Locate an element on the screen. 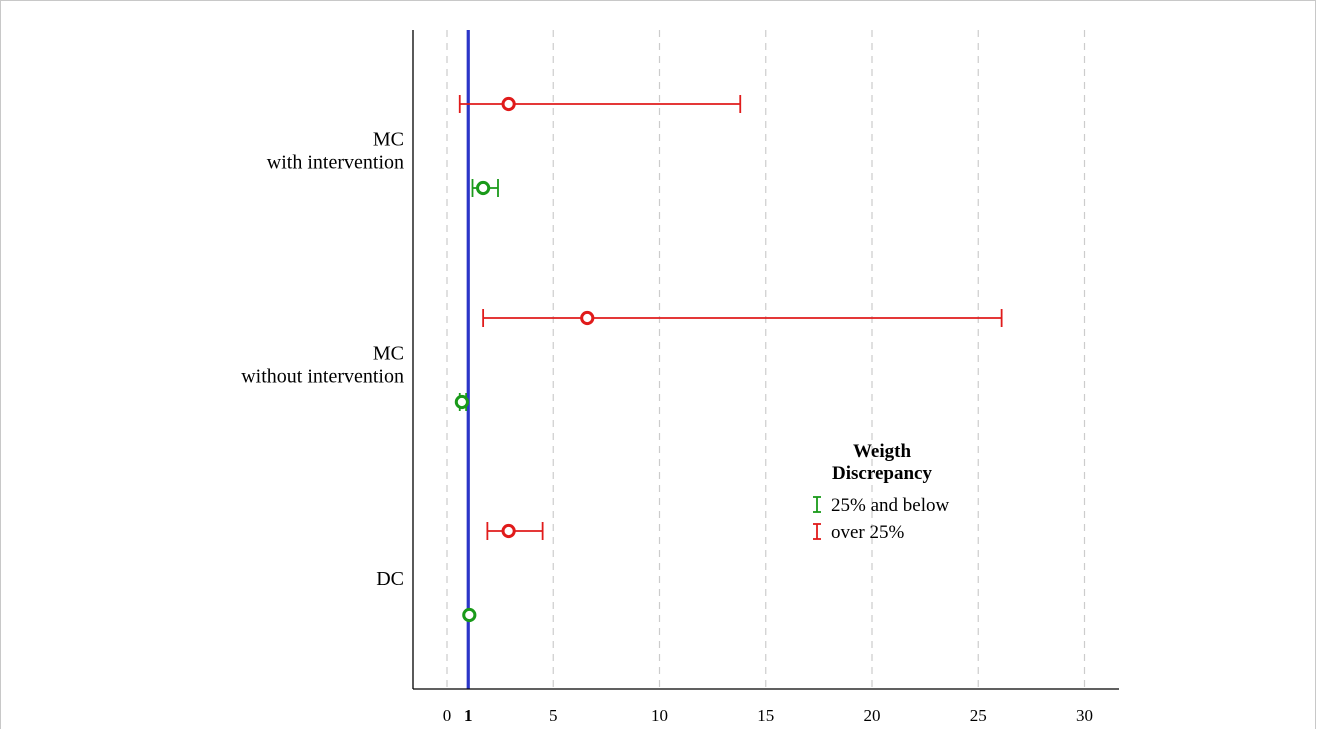  legend-label-0: 25% and below is located at coordinates (890, 505).